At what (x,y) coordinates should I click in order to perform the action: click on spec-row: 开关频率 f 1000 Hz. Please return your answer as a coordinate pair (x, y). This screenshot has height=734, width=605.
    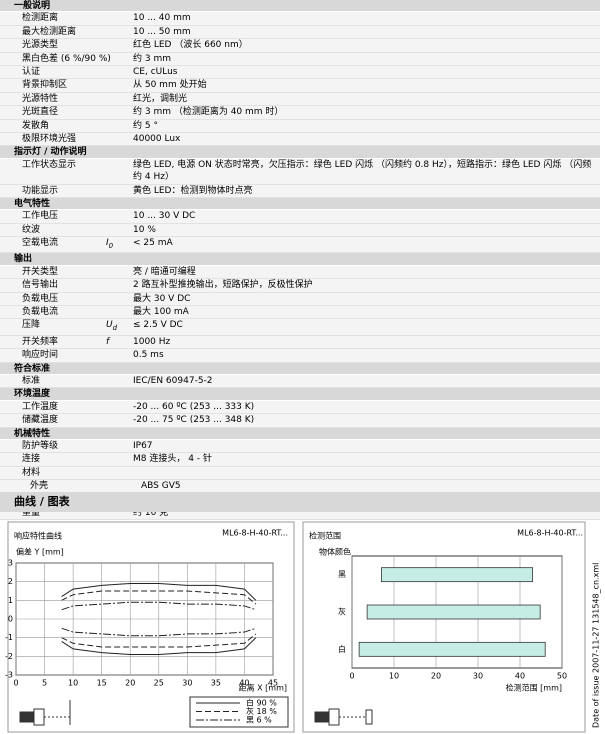
    Looking at the image, I should click on (300, 342).